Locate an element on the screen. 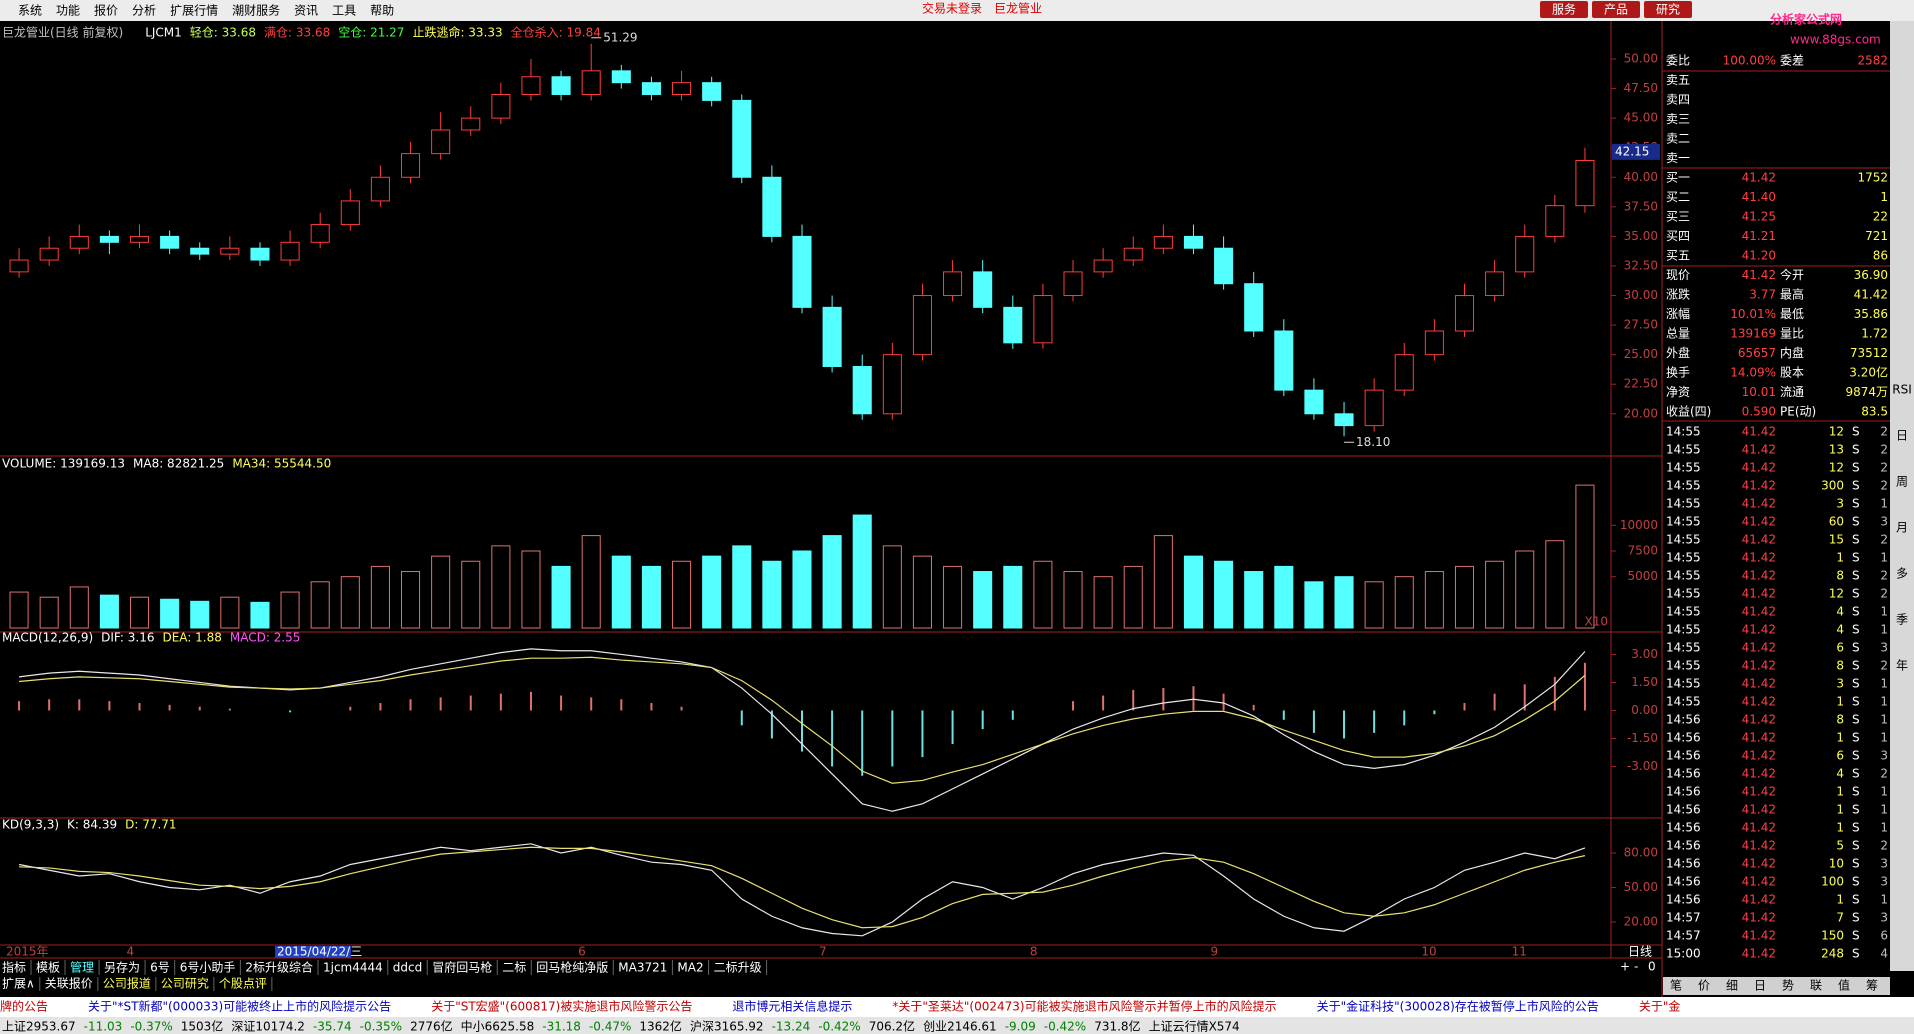 This screenshot has width=1914, height=1034. news-item: 关于"ST宏盛"(600817)被实施退市风险警示公告 is located at coordinates (561, 1006).